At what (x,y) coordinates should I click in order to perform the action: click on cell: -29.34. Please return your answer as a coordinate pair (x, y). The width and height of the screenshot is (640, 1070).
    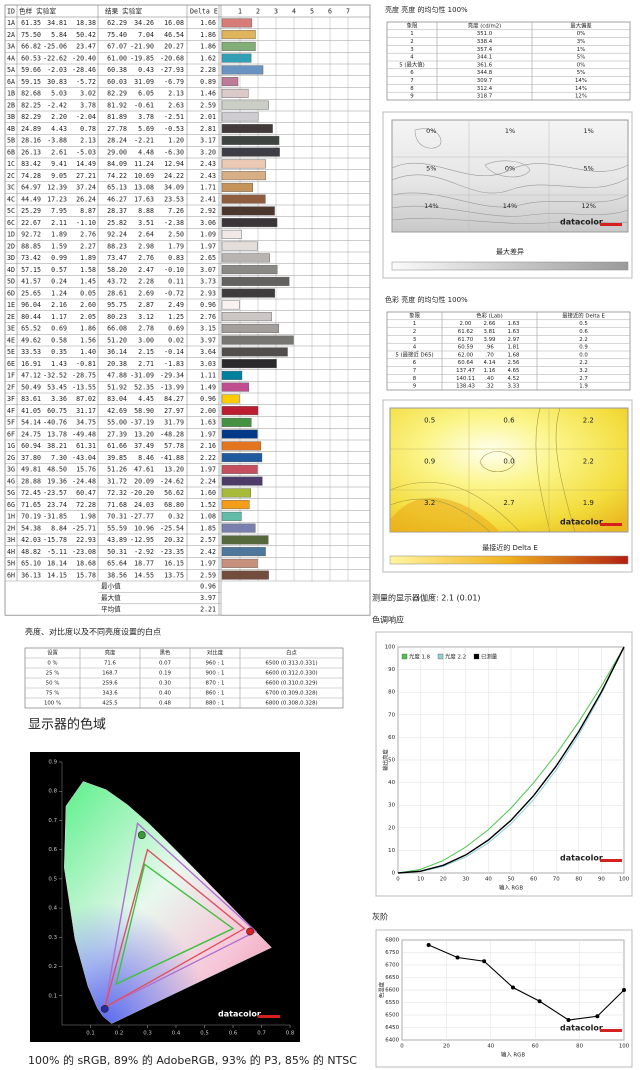
    Looking at the image, I should click on (172, 376).